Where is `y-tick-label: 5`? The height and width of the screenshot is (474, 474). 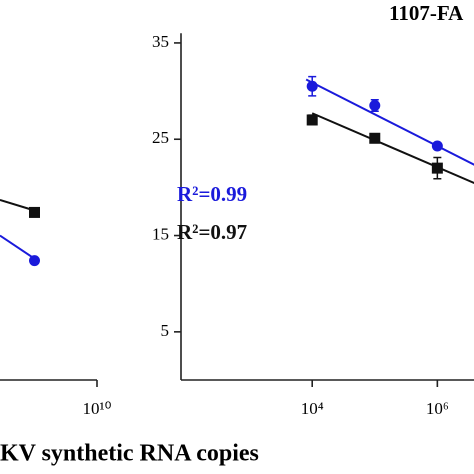 y-tick-label: 5 is located at coordinates (165, 330).